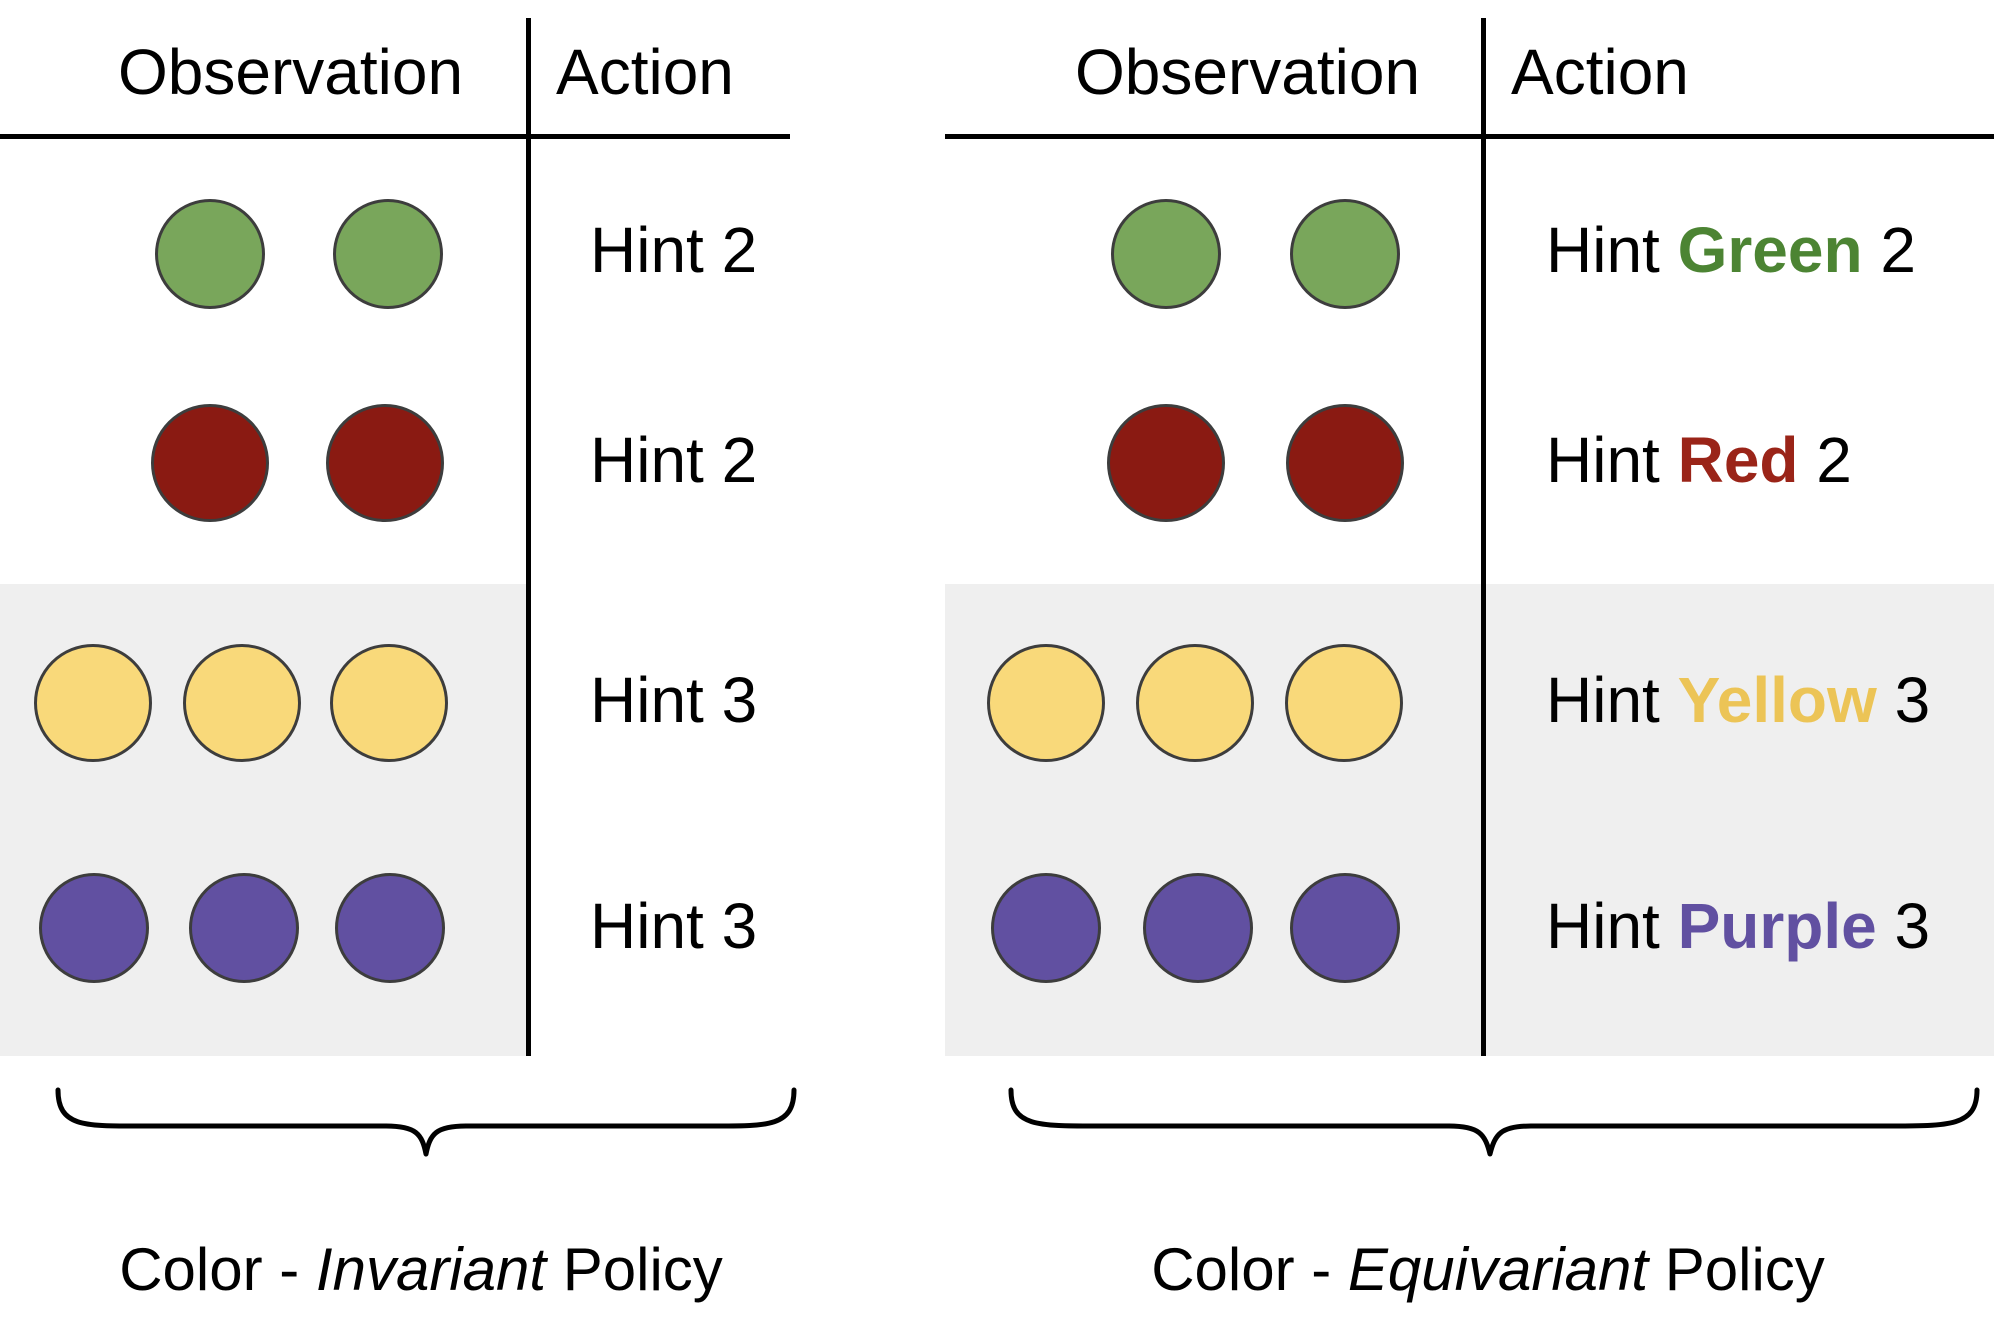 The height and width of the screenshot is (1338, 1994). I want to click on action-header-right: Action, so click(1600, 72).